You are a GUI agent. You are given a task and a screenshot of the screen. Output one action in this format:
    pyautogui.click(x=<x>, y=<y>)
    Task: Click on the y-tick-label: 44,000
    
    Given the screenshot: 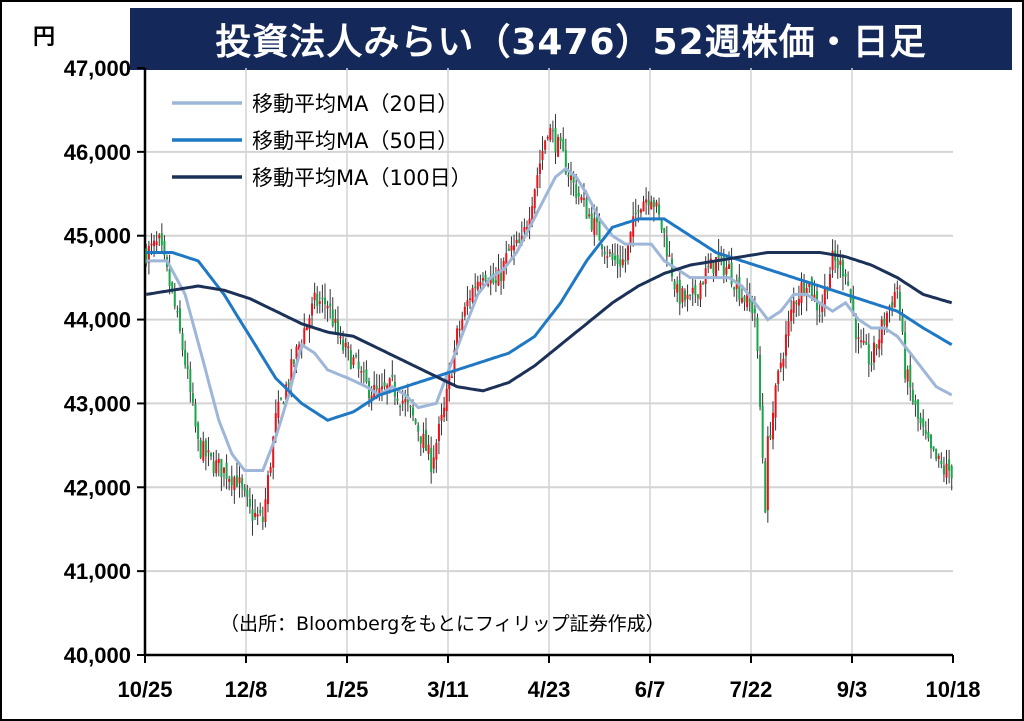 What is the action you would take?
    pyautogui.click(x=97, y=320)
    